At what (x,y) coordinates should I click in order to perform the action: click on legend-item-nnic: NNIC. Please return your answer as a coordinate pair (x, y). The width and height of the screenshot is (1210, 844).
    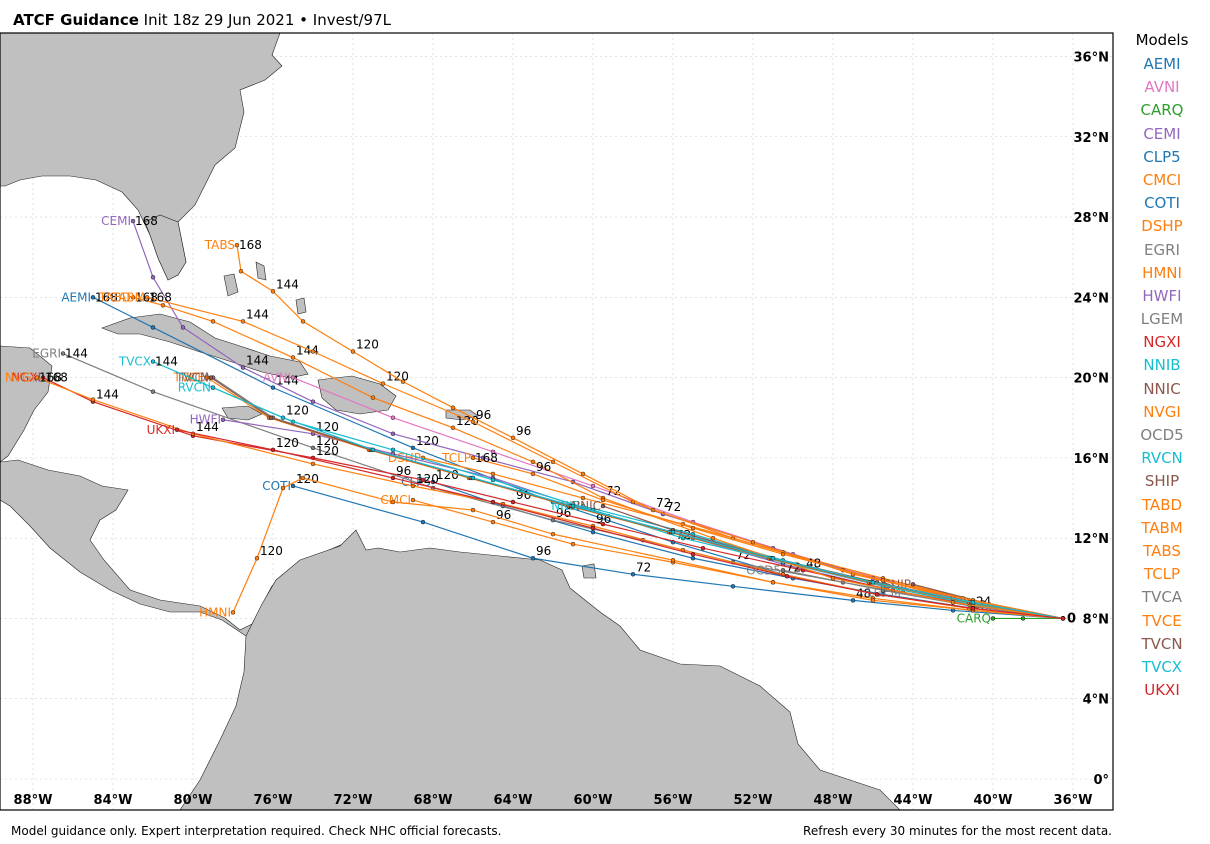
    Looking at the image, I should click on (1162, 388).